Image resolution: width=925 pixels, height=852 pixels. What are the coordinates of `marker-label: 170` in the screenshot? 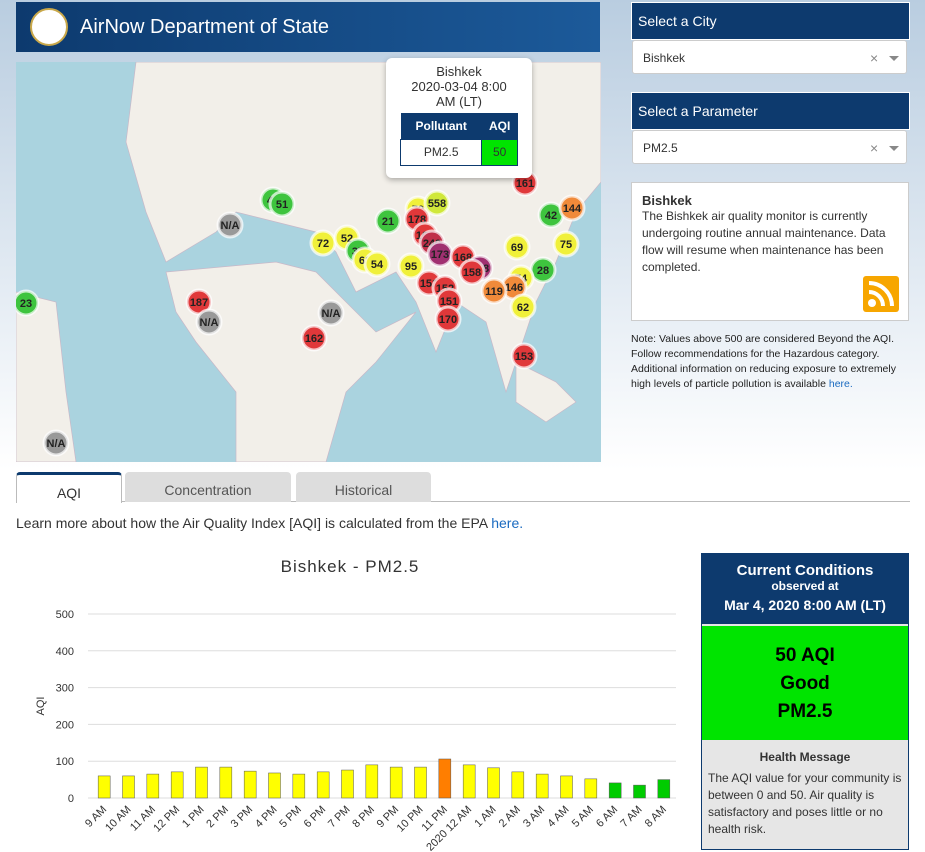 It's located at (448, 320).